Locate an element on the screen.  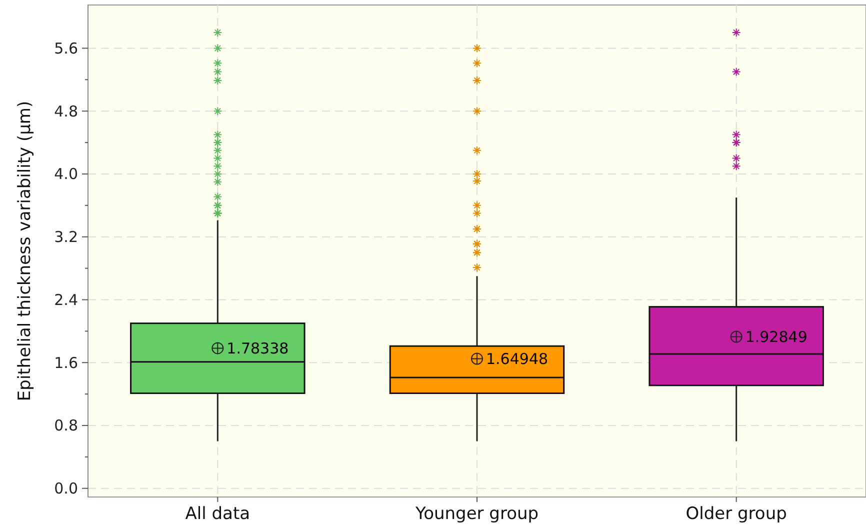
y-tick-label: 5.6 is located at coordinates (66, 48).